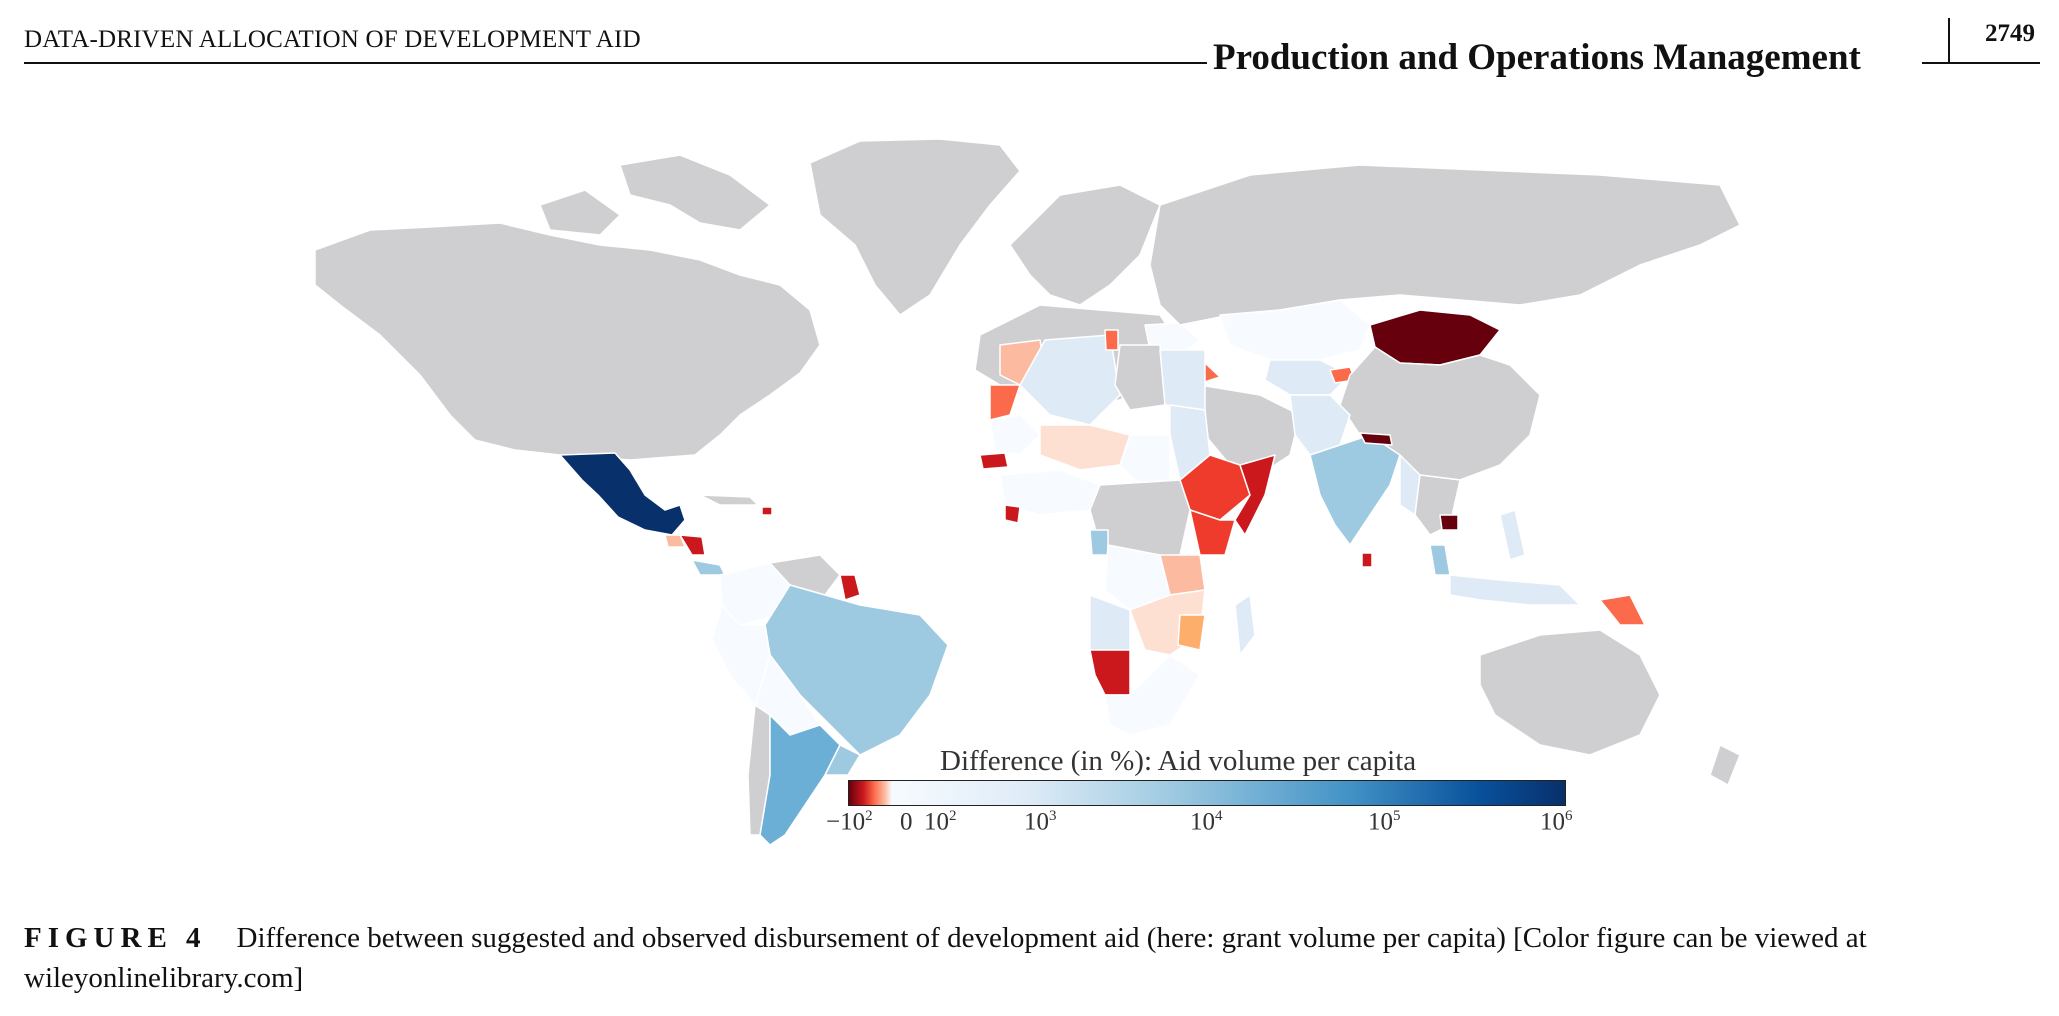 Image resolution: width=2059 pixels, height=1016 pixels. Describe the element at coordinates (2010, 33) in the screenshot. I see `page-number: 2749` at that location.